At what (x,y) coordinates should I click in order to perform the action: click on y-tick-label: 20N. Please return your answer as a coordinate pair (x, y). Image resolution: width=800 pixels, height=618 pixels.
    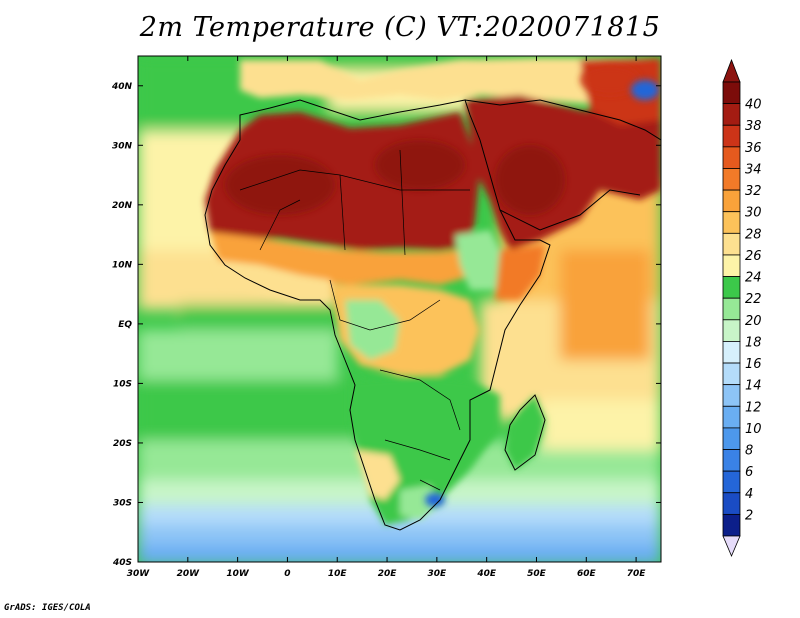
    Looking at the image, I should click on (122, 206).